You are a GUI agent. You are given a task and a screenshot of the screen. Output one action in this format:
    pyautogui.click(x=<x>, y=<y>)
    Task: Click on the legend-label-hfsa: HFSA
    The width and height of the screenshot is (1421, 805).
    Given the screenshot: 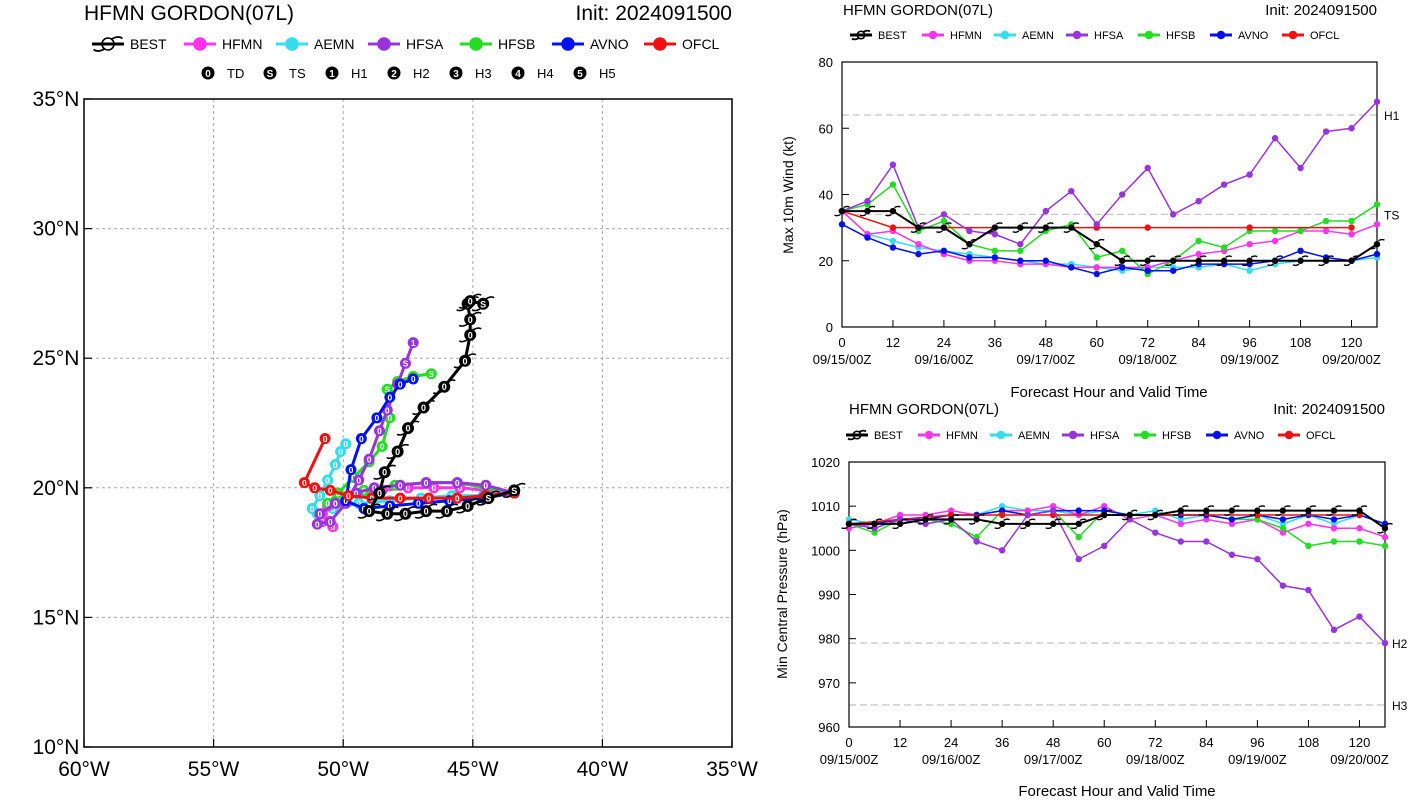 What is the action you would take?
    pyautogui.click(x=425, y=44)
    